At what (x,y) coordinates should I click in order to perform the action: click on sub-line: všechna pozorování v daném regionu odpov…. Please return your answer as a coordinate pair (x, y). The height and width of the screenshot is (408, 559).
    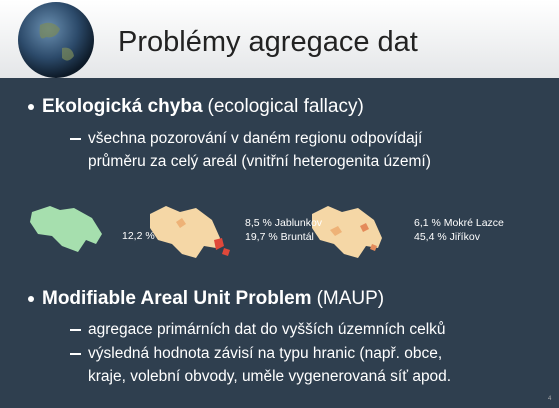
    Looking at the image, I should click on (255, 138).